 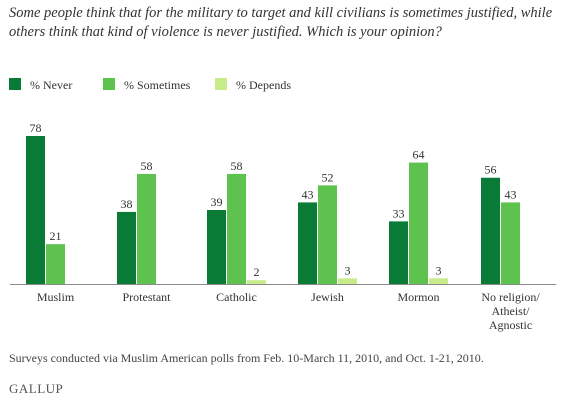 I want to click on legend-swatch-depends, so click(x=221, y=84).